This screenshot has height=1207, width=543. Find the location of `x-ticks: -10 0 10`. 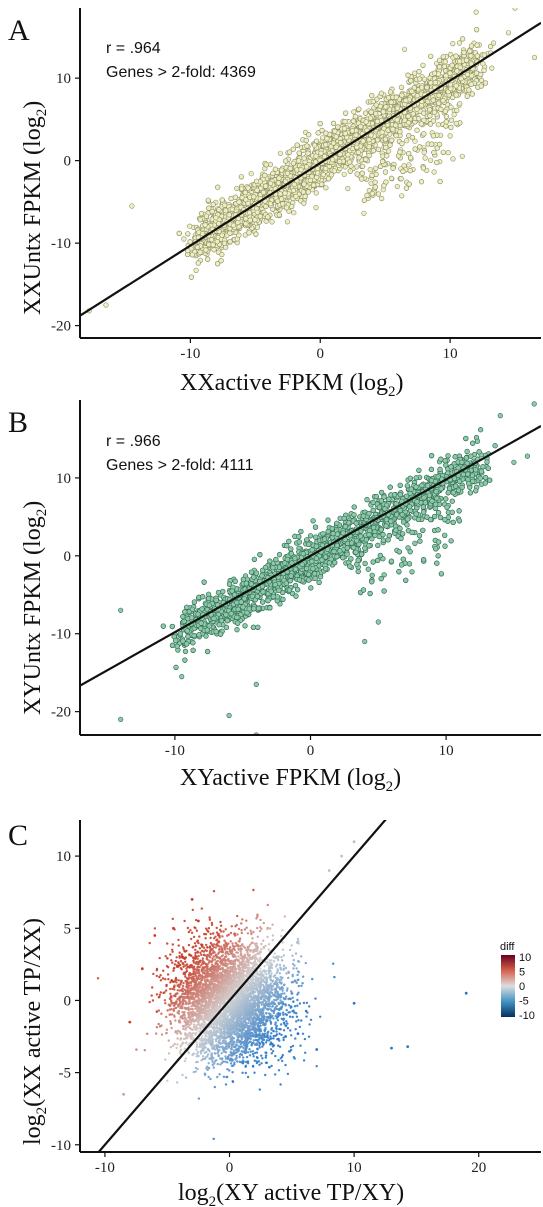

x-ticks: -10 0 10 is located at coordinates (319, 350).